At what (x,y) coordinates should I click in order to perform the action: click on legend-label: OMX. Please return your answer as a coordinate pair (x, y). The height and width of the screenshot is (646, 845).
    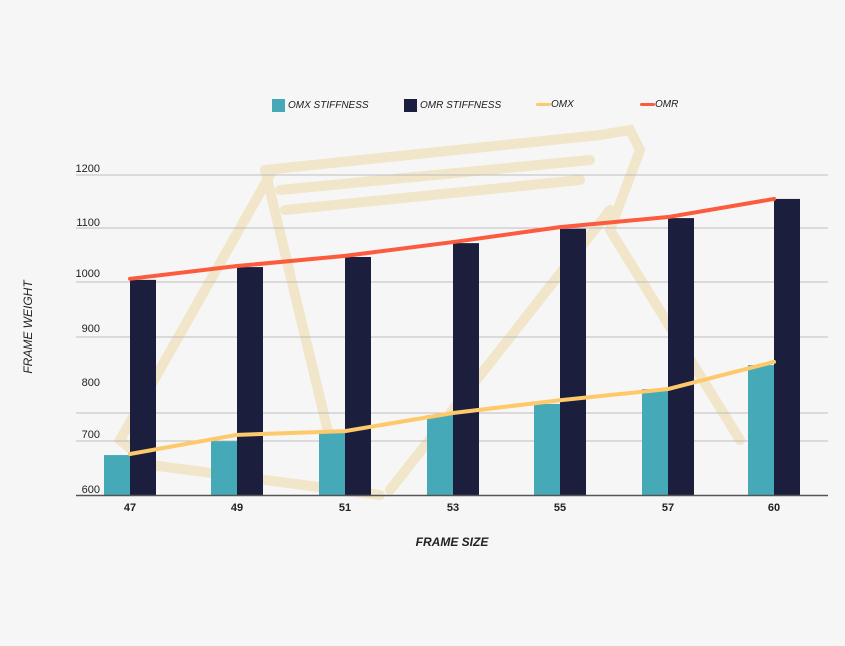
    Looking at the image, I should click on (562, 104).